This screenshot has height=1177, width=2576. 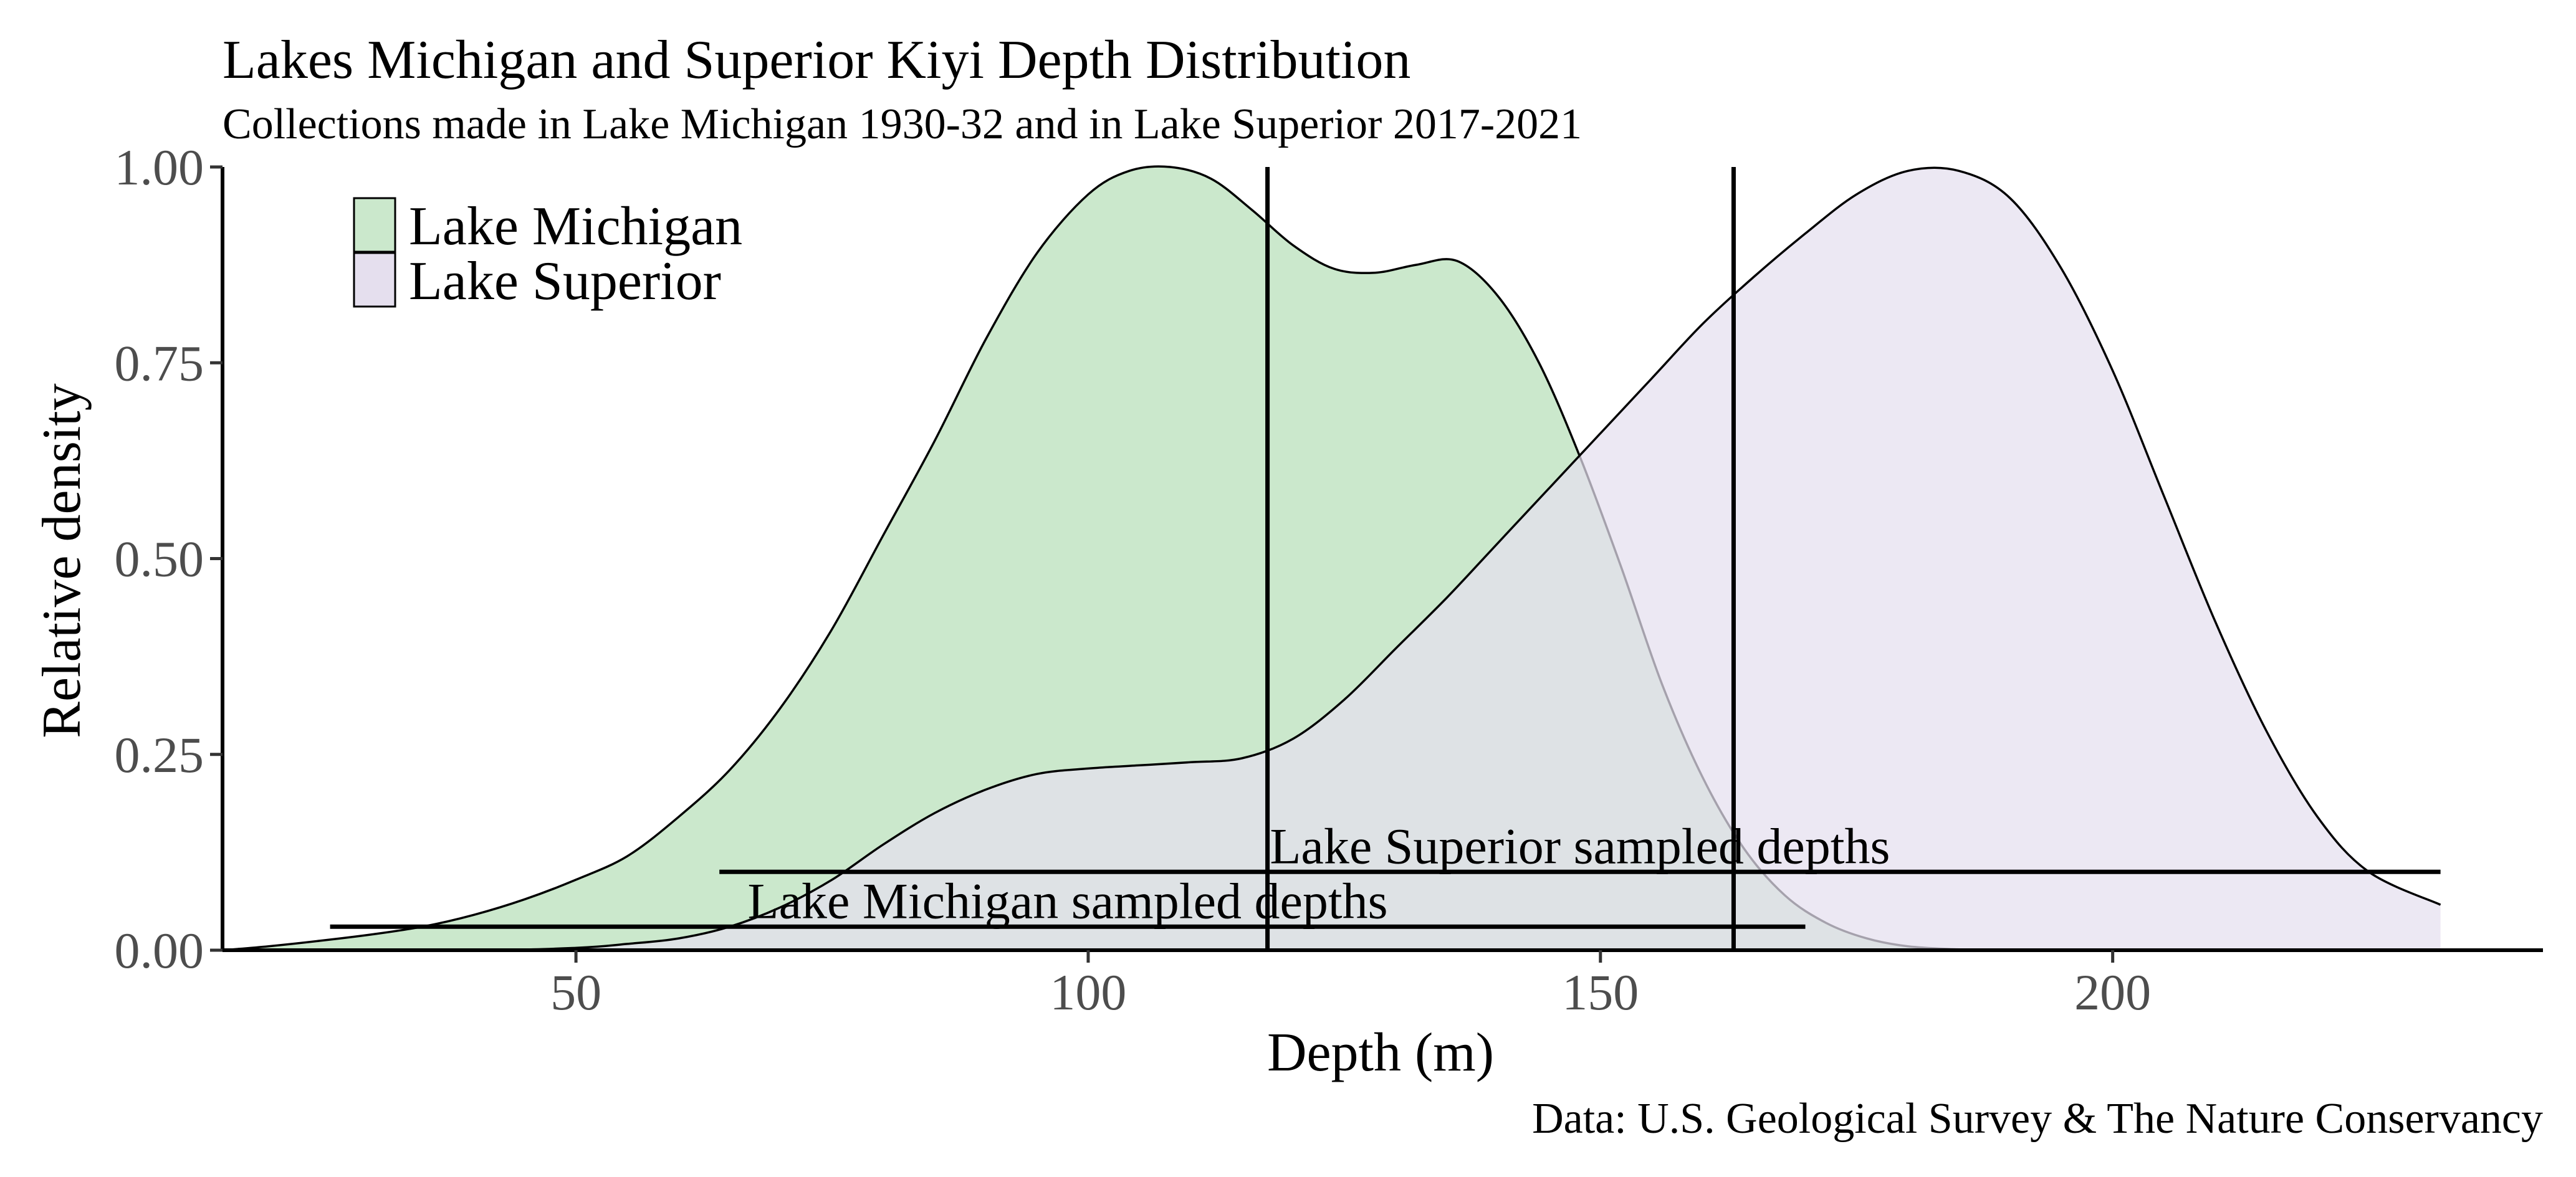 What do you see at coordinates (375, 280) in the screenshot?
I see `legend-key-lake-superior` at bounding box center [375, 280].